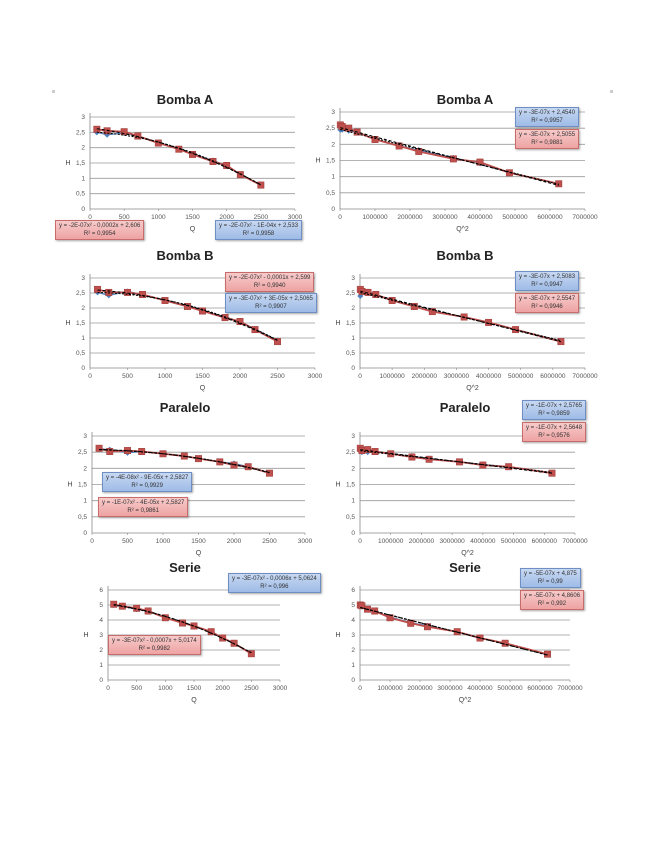  I want to click on r-squared-text: R² = 0,9947, so click(547, 285).